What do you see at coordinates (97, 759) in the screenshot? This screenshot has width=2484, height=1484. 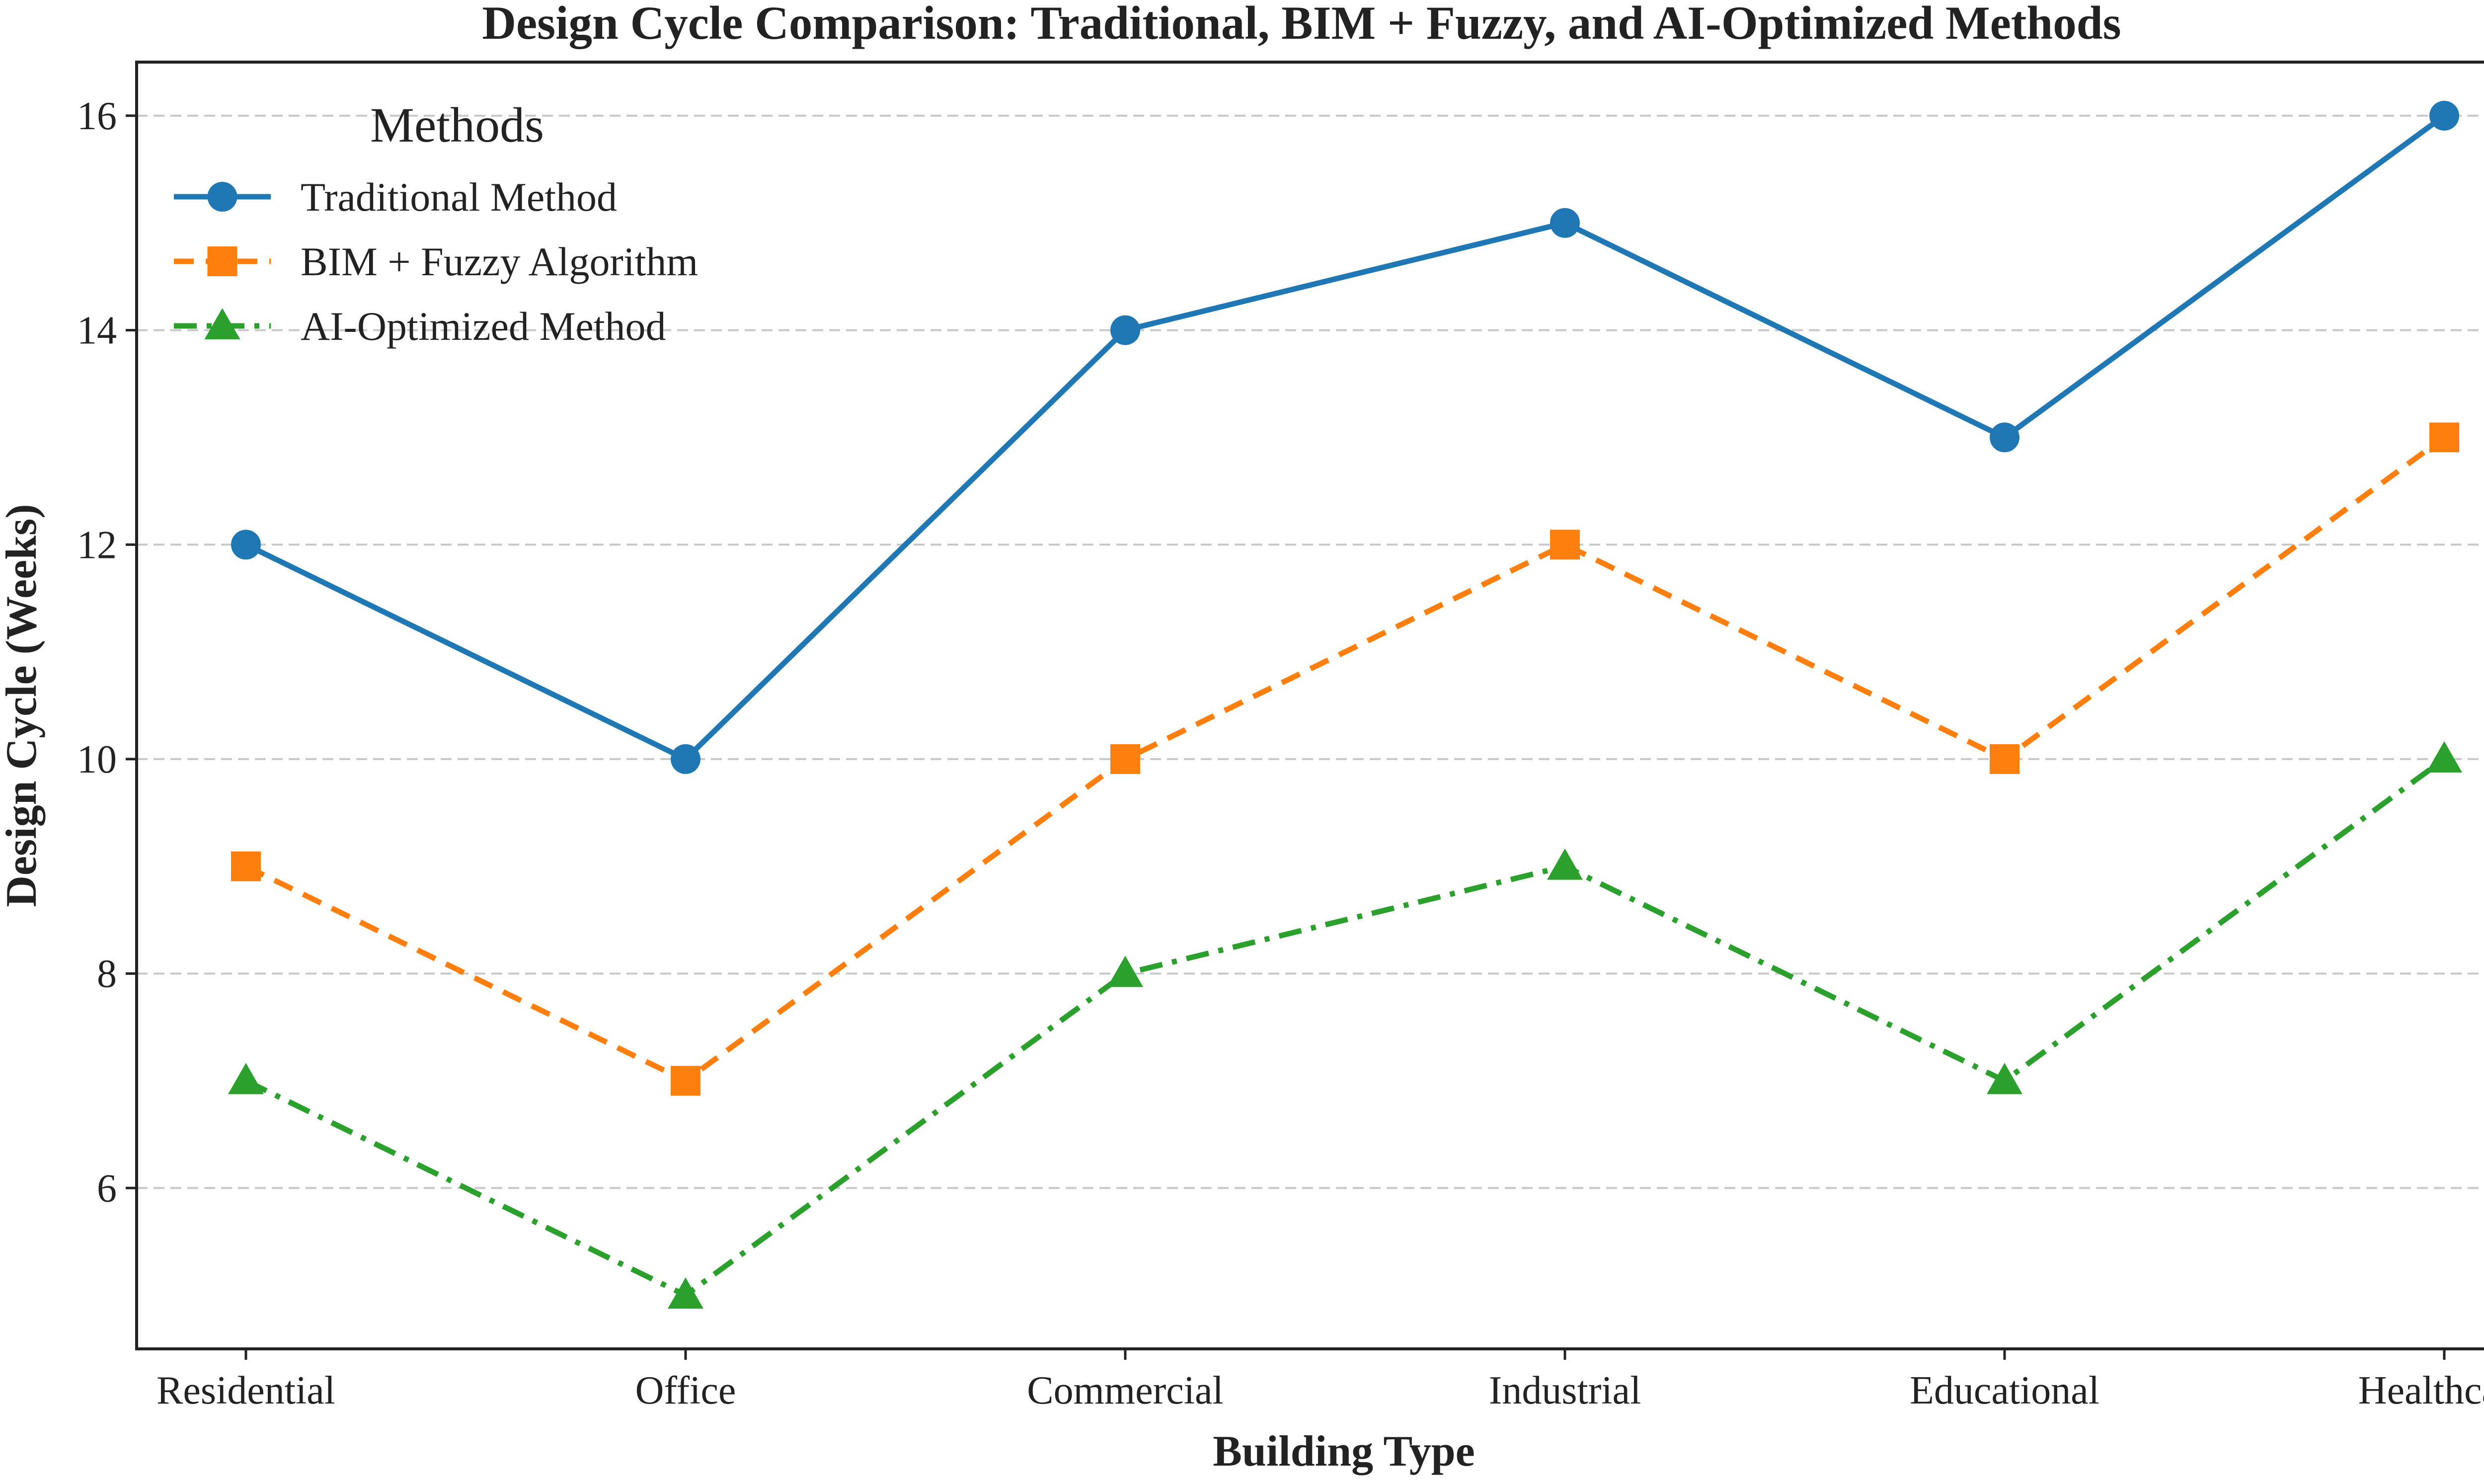 I see `y-tick-label: 10` at bounding box center [97, 759].